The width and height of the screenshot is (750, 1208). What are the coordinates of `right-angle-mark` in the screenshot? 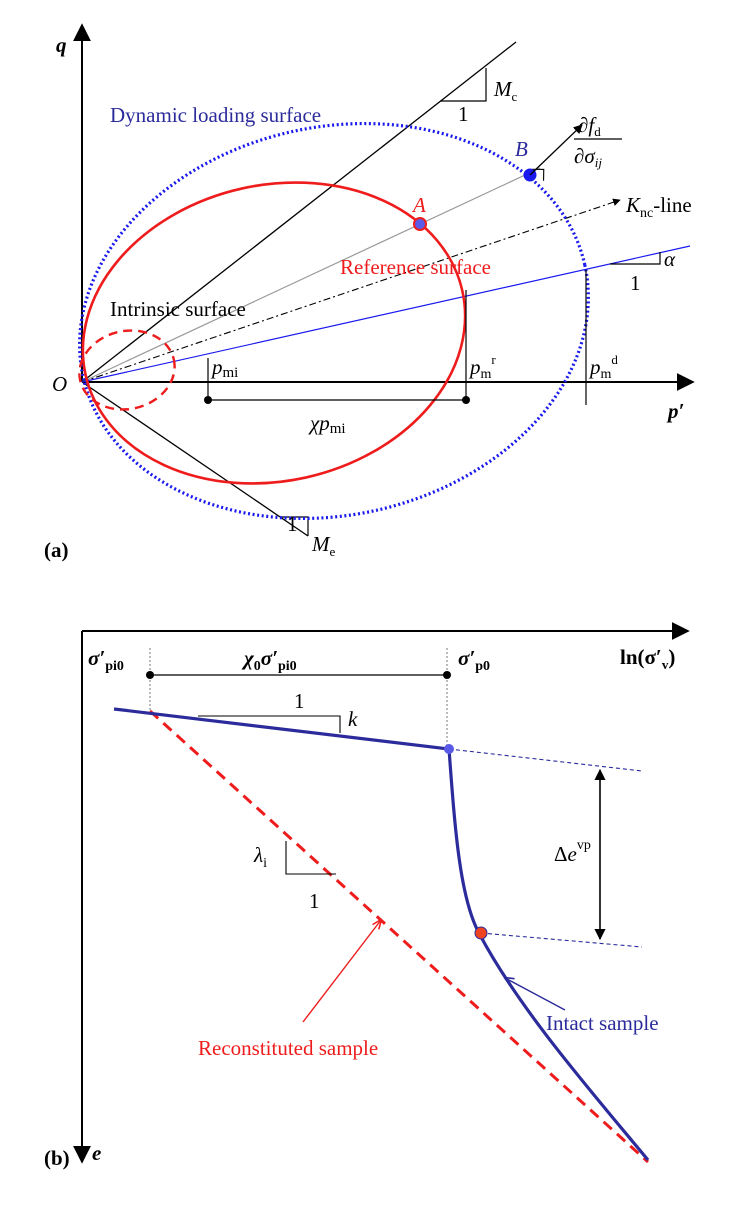 It's located at (538, 174).